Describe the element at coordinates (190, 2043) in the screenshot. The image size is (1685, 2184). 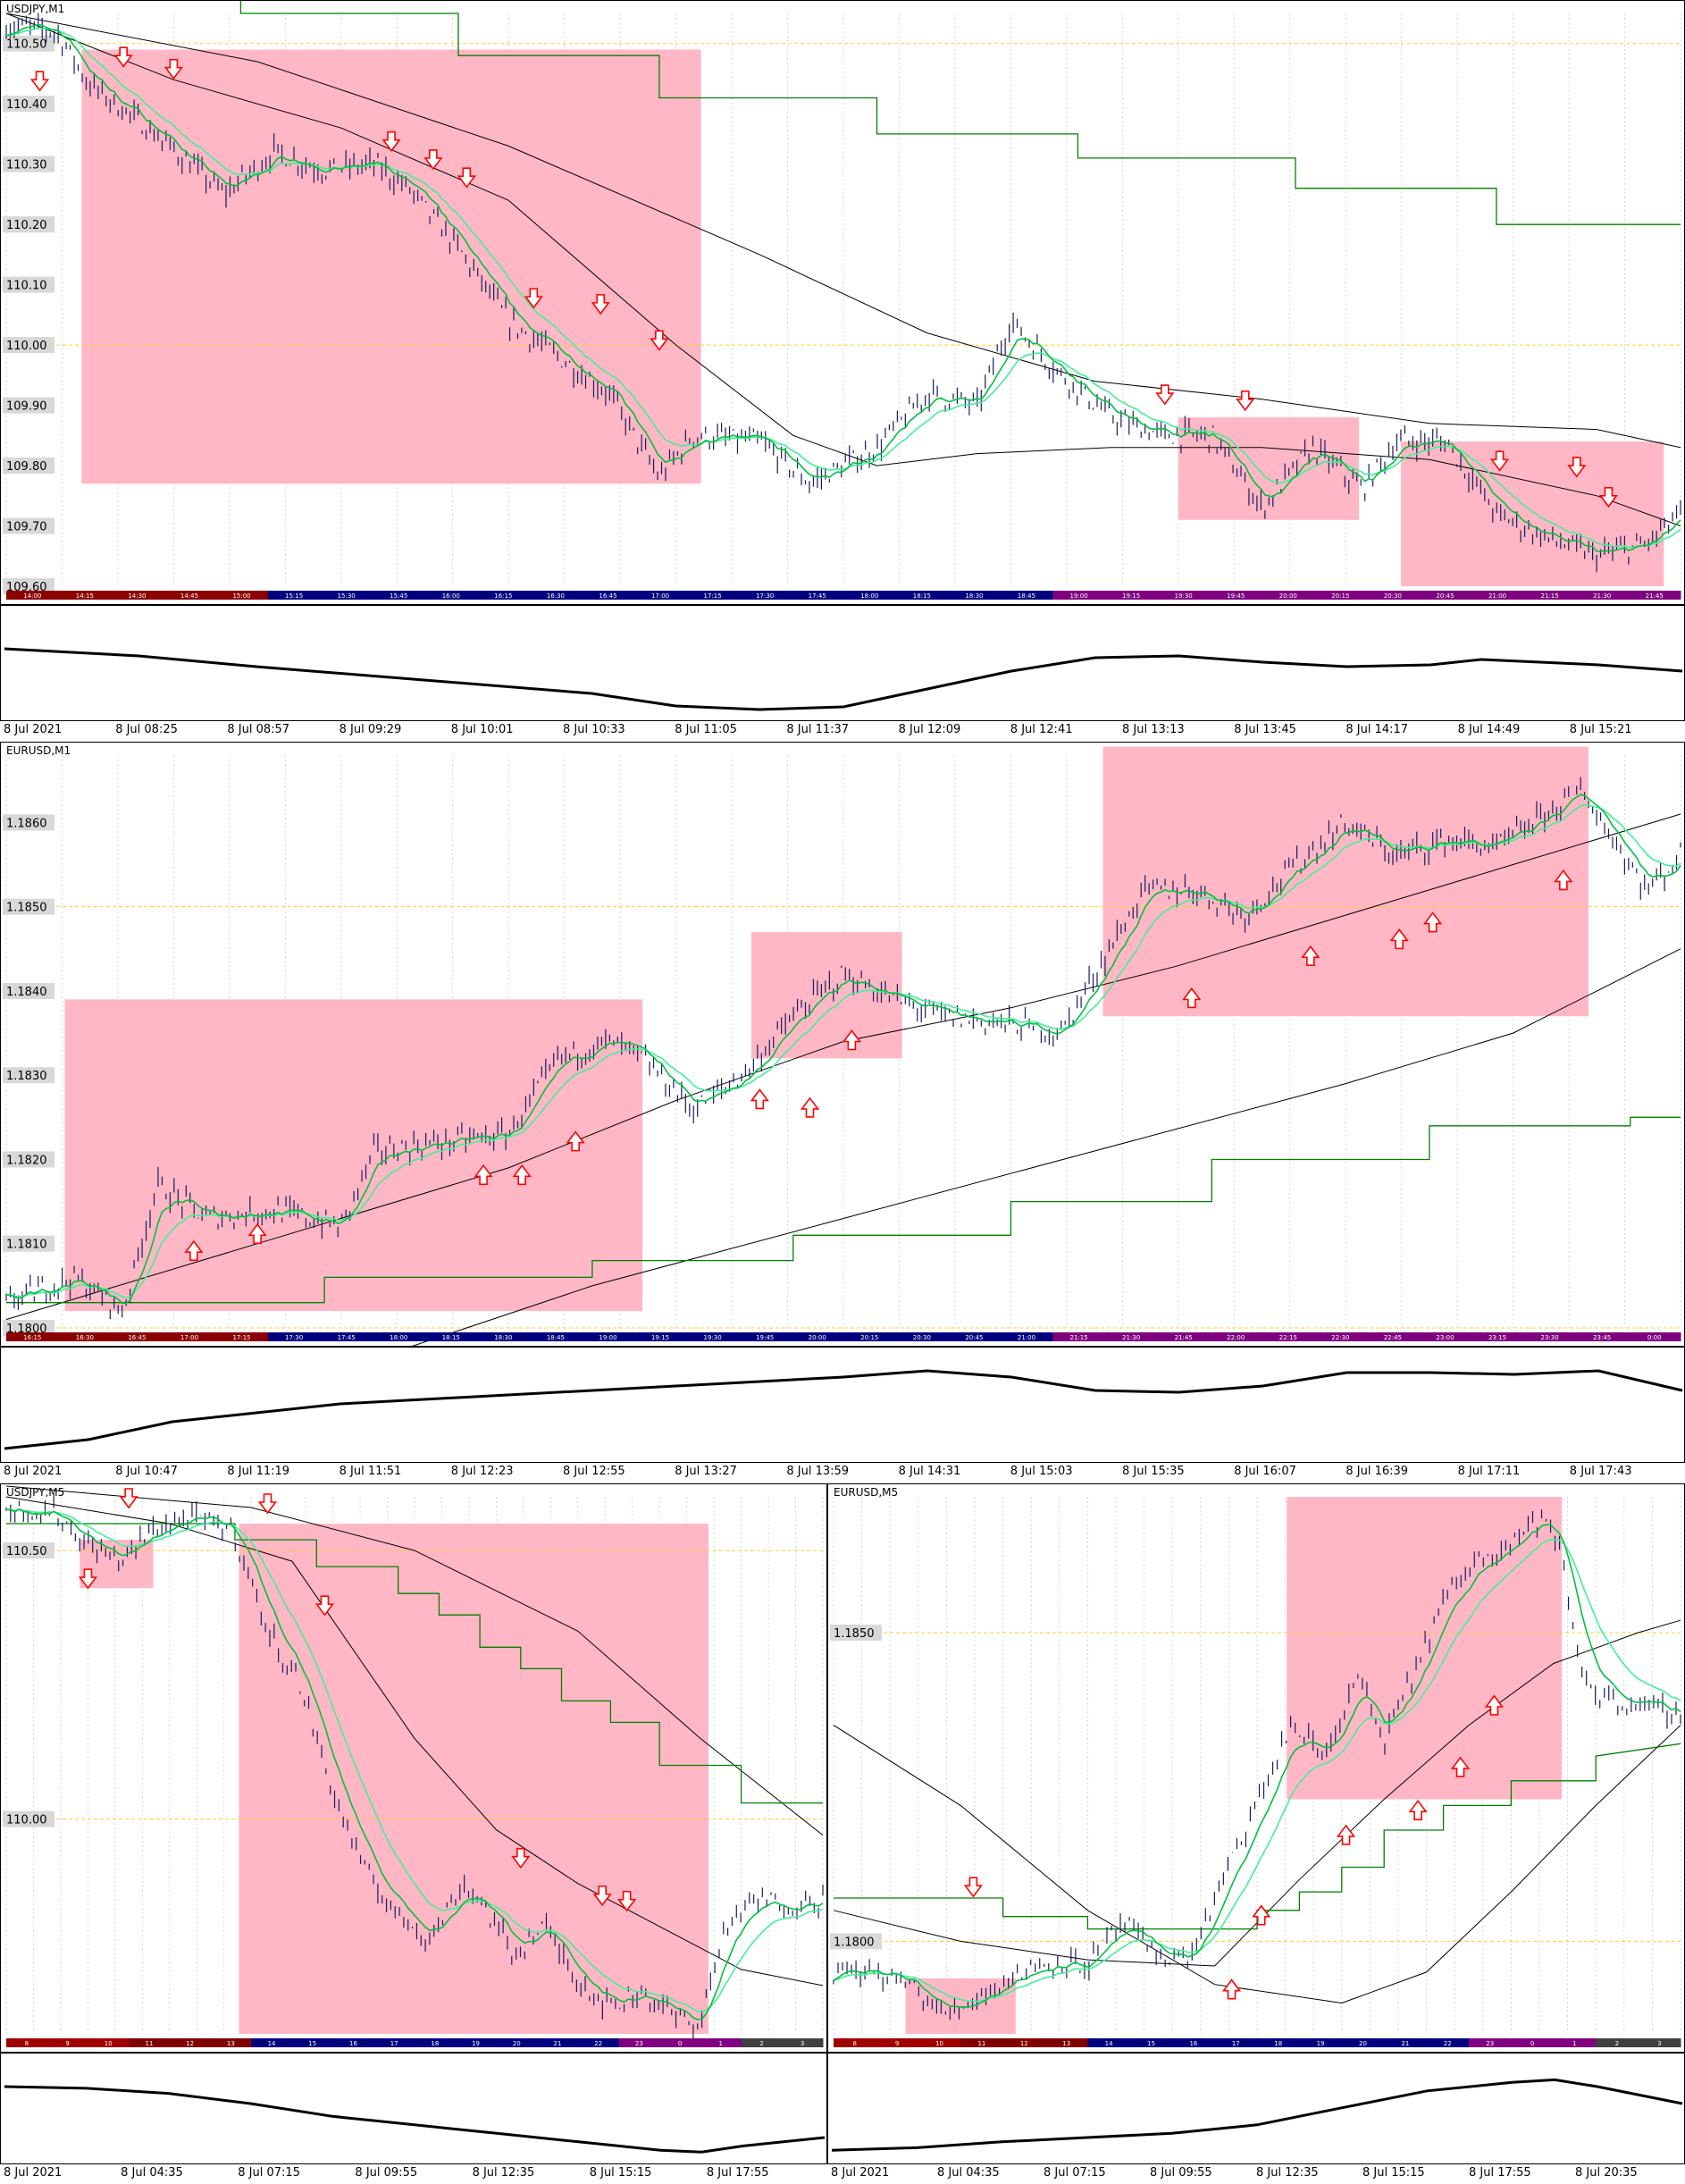
I see `time-strip-label: 12` at that location.